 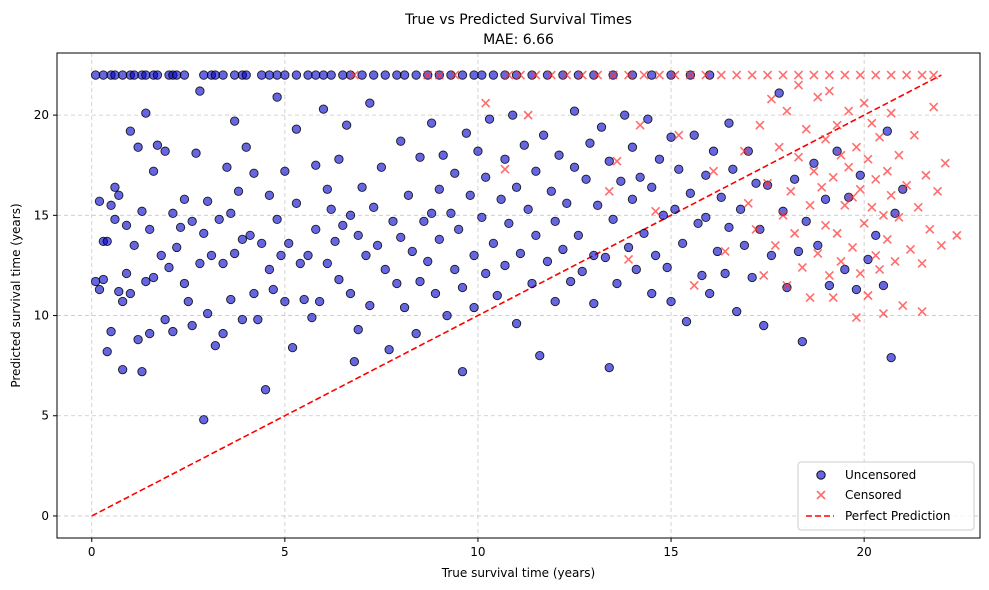 What do you see at coordinates (92, 552) in the screenshot?
I see `x-tick-label: 0` at bounding box center [92, 552].